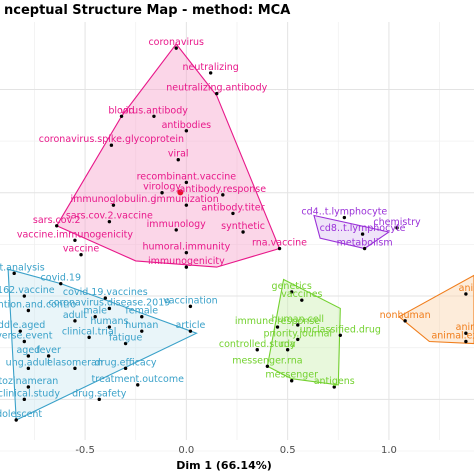 The width and height of the screenshot is (474, 474). What do you see at coordinates (176, 42) in the screenshot?
I see `cluster-1-label: coronavirus` at bounding box center [176, 42].